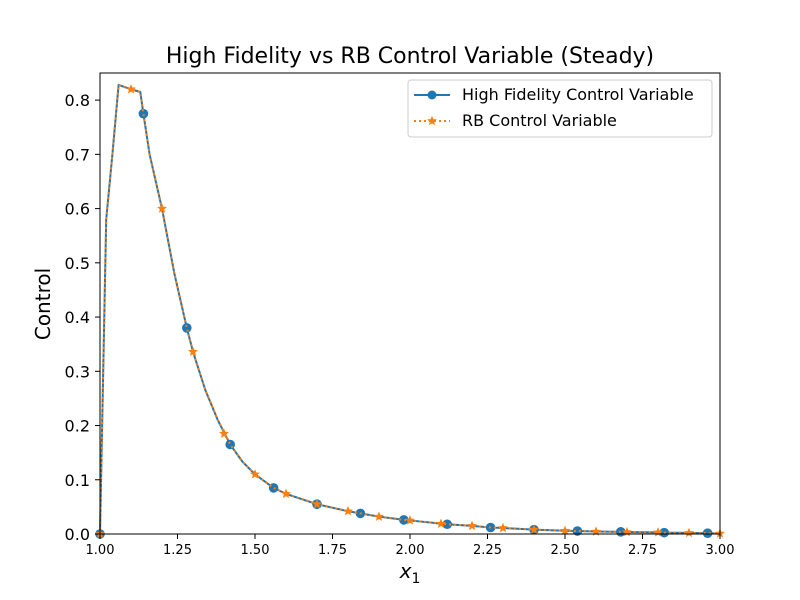 Image resolution: width=800 pixels, height=600 pixels. I want to click on legend-label-high-fidelity: High Fidelity Control Variable, so click(578, 94).